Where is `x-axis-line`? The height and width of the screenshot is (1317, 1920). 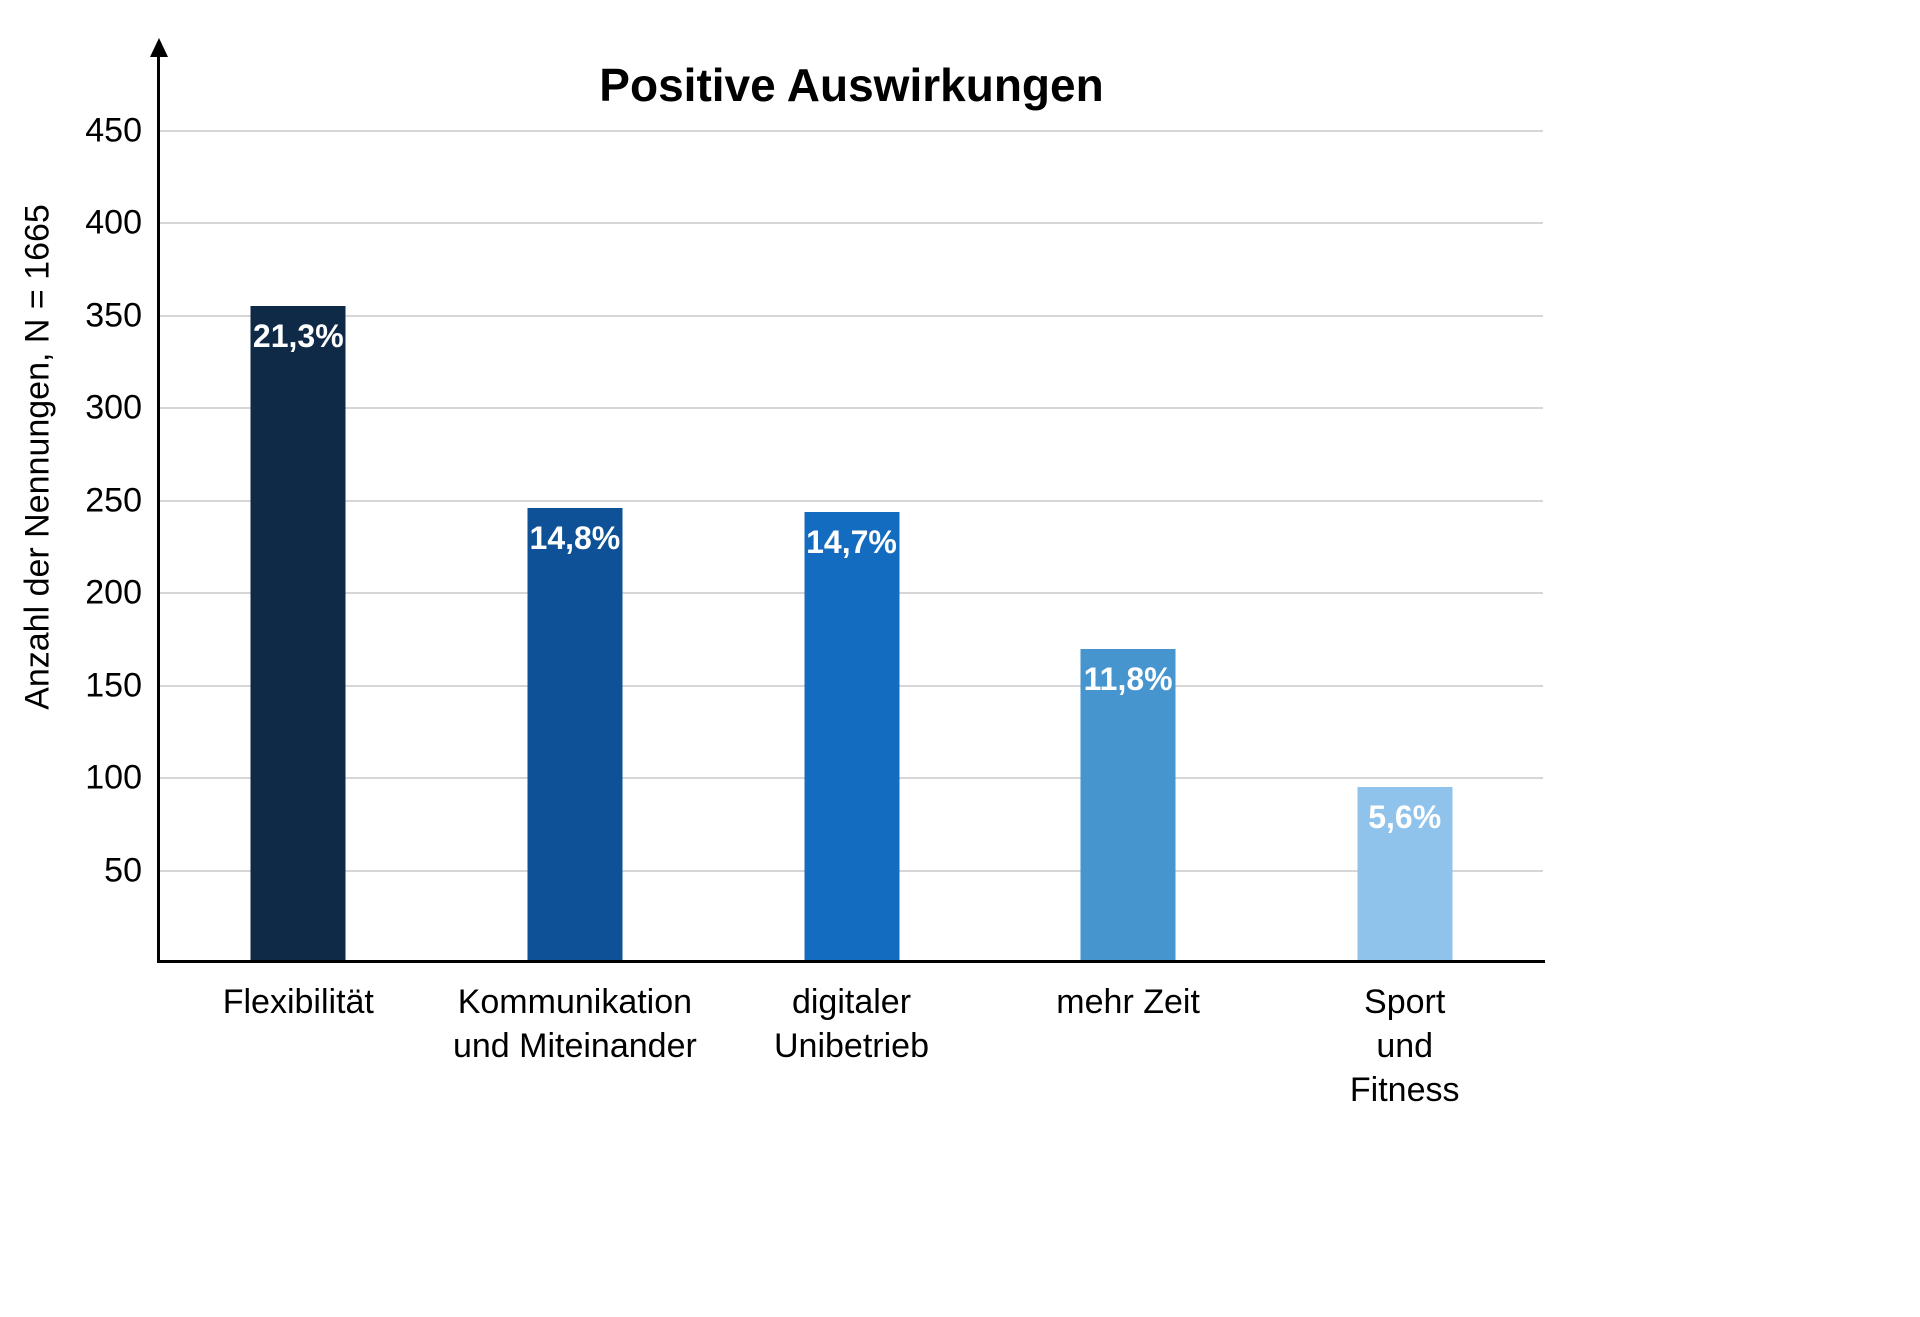 x-axis-line is located at coordinates (851, 961).